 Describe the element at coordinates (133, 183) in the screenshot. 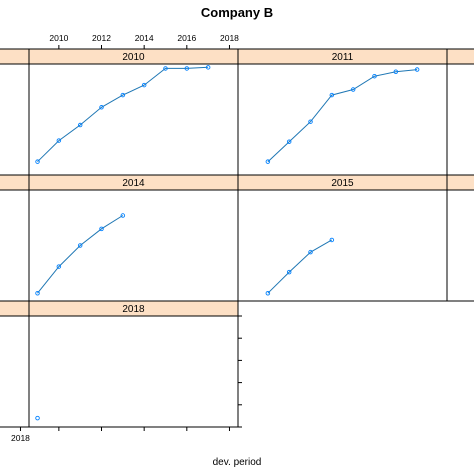

I see `panel-strip-label: 2014` at that location.